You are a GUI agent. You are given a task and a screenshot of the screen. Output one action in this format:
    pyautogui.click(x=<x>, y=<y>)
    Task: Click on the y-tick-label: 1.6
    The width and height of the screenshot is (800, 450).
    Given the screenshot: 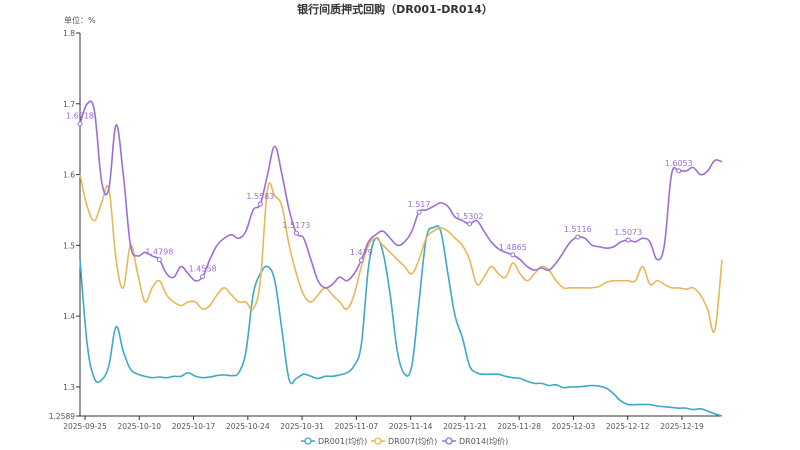 What is the action you would take?
    pyautogui.click(x=69, y=175)
    